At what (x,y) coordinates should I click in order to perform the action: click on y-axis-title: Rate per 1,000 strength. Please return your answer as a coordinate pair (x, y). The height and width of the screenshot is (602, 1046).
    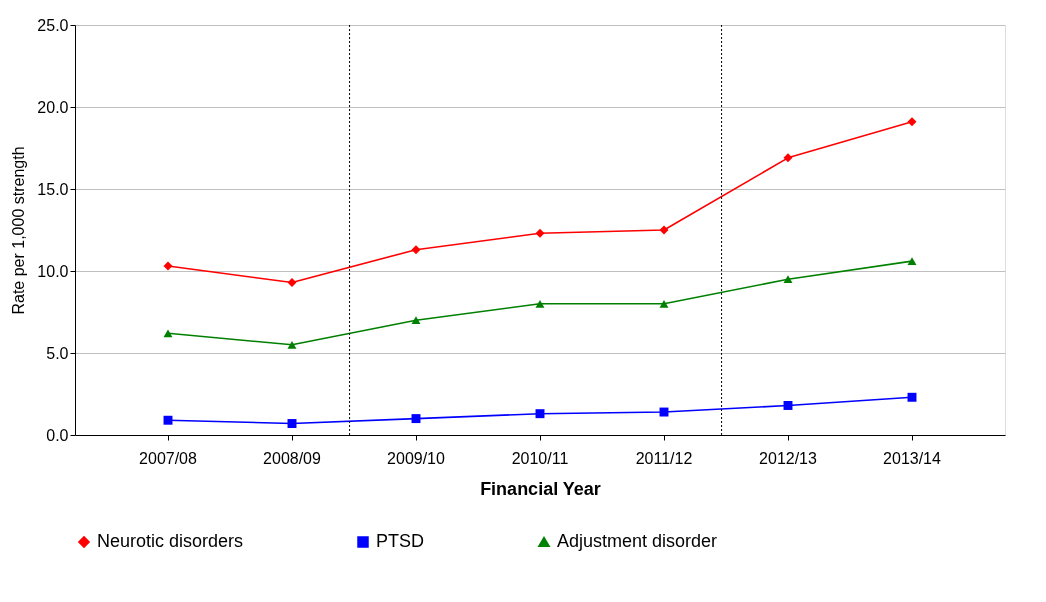
    Looking at the image, I should click on (19, 230).